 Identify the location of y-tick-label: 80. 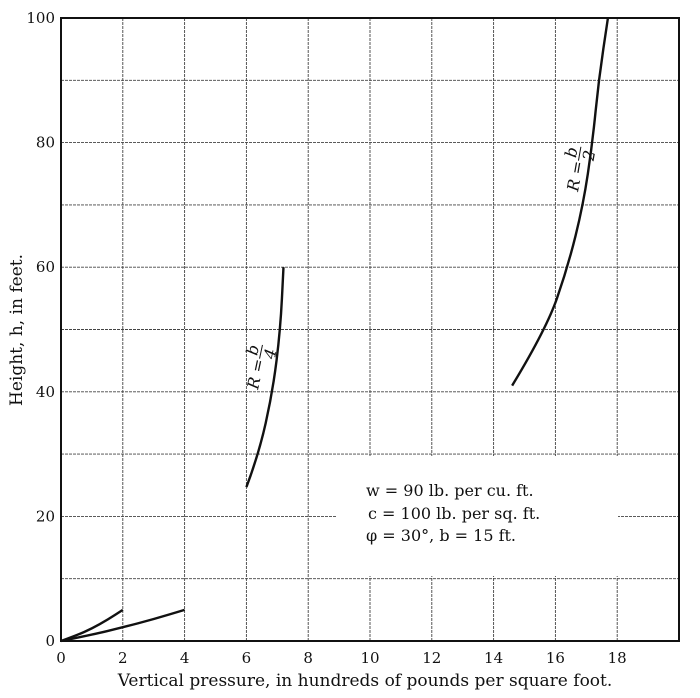
(45, 143).